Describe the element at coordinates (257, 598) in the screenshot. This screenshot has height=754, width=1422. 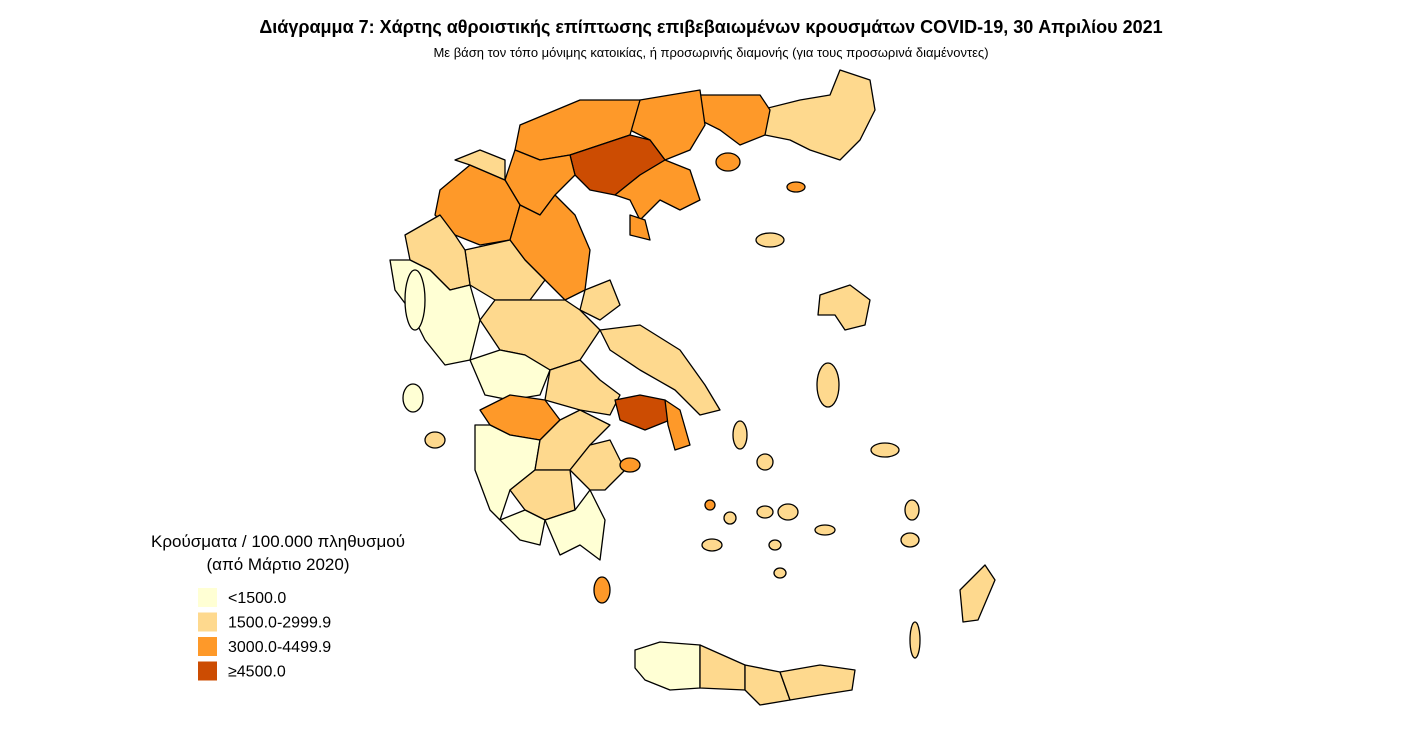
I see `legend-label: <1500.0` at that location.